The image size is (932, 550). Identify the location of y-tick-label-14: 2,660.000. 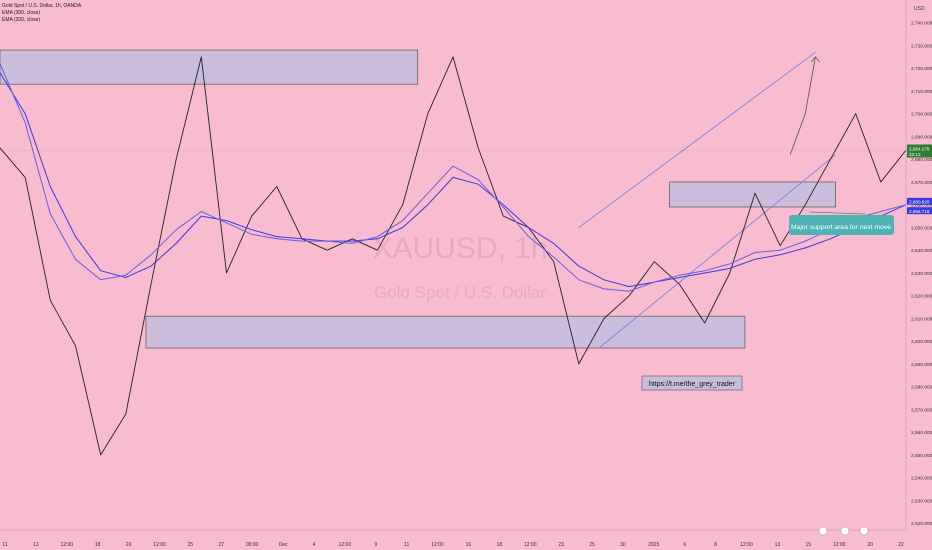
(921, 206).